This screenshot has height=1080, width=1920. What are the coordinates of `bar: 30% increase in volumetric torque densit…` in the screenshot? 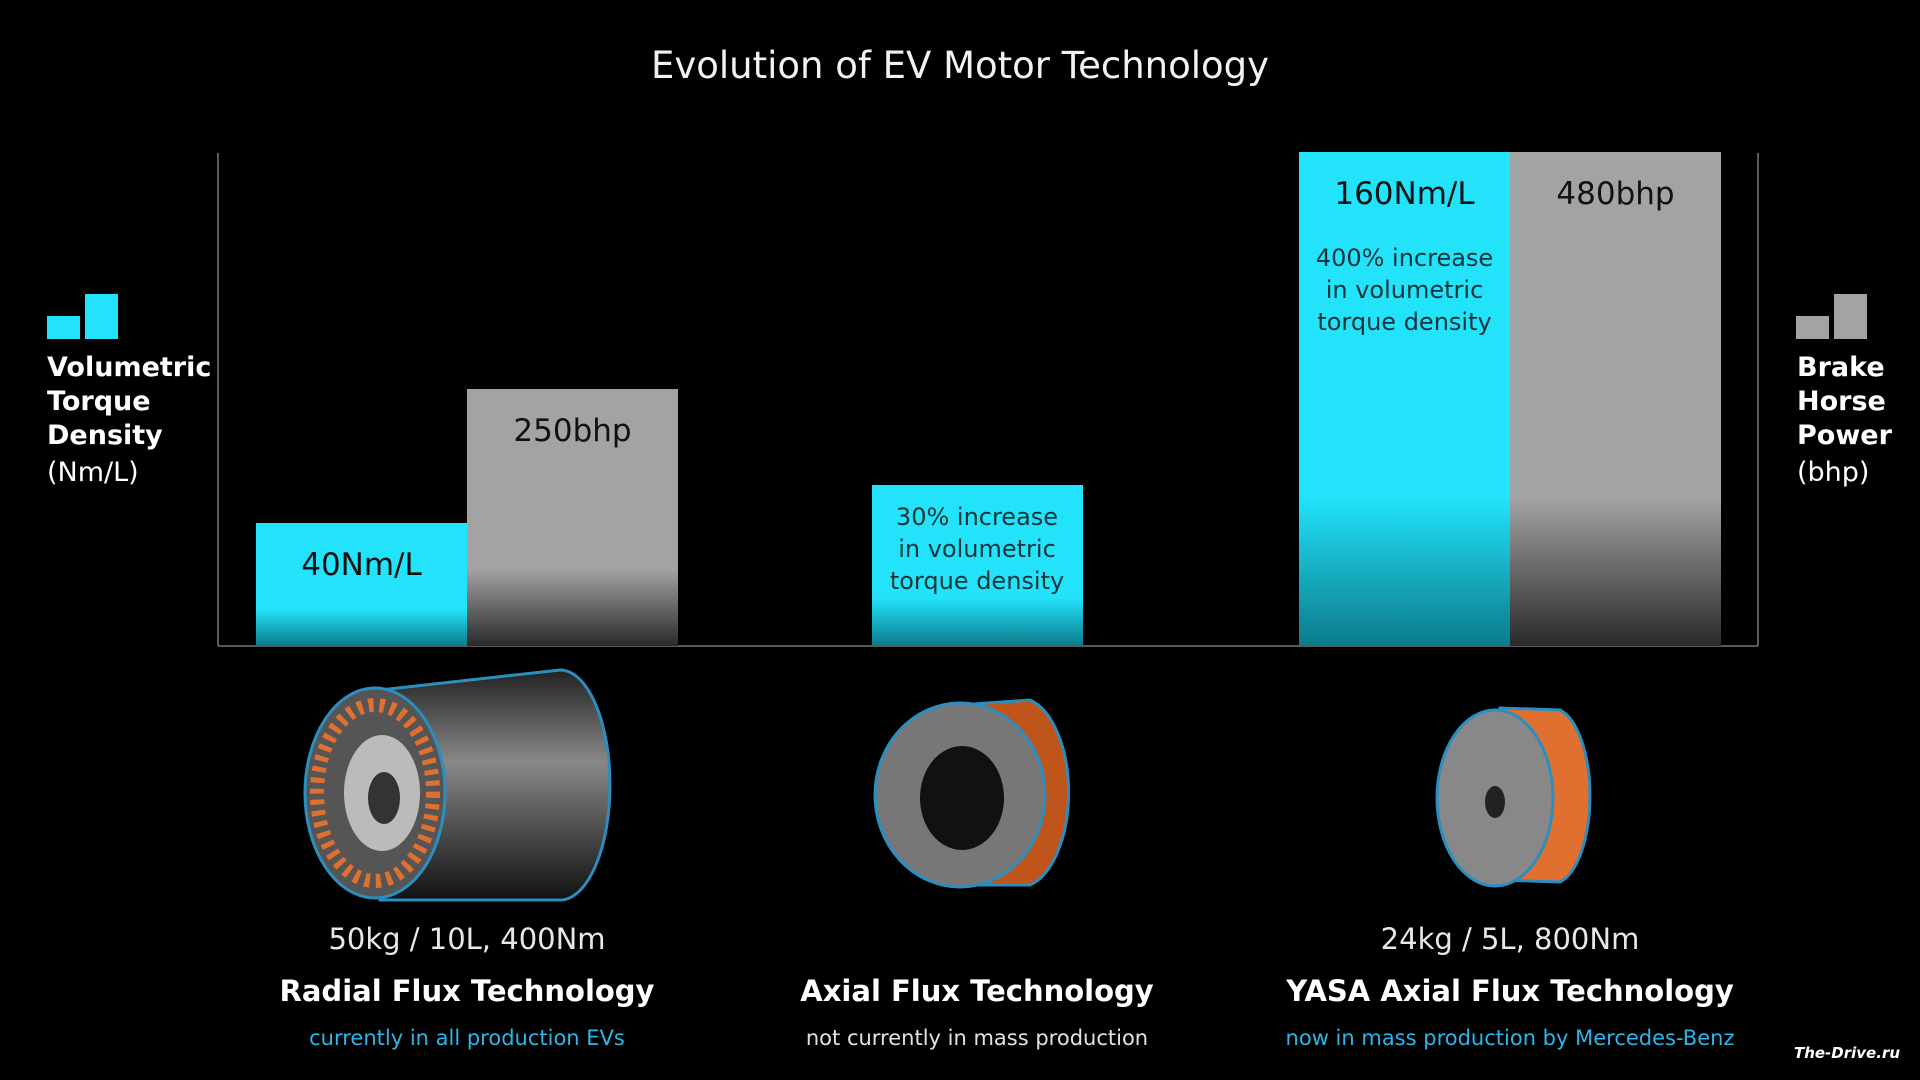 It's located at (977, 565).